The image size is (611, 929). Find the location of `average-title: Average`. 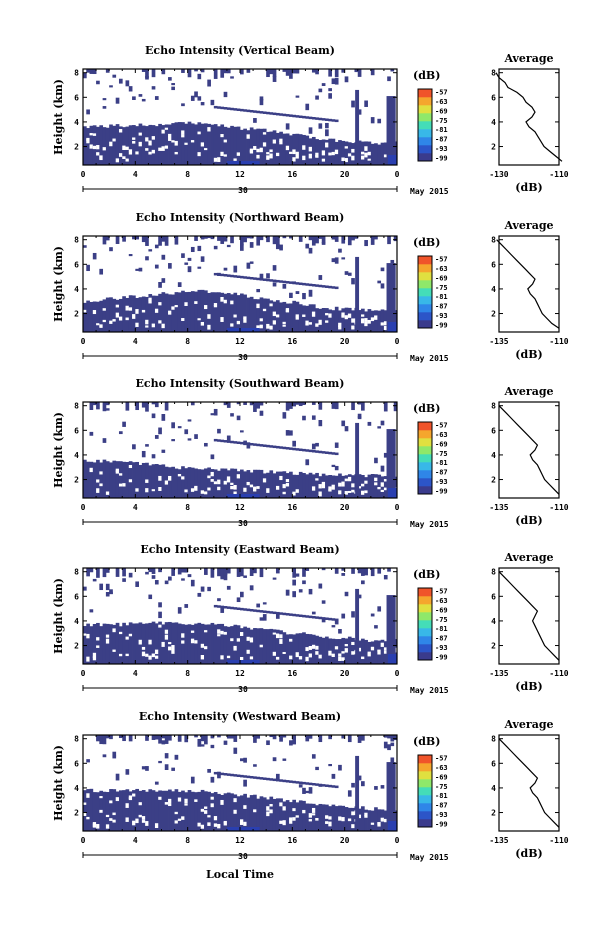

average-title: Average is located at coordinates (528, 724).